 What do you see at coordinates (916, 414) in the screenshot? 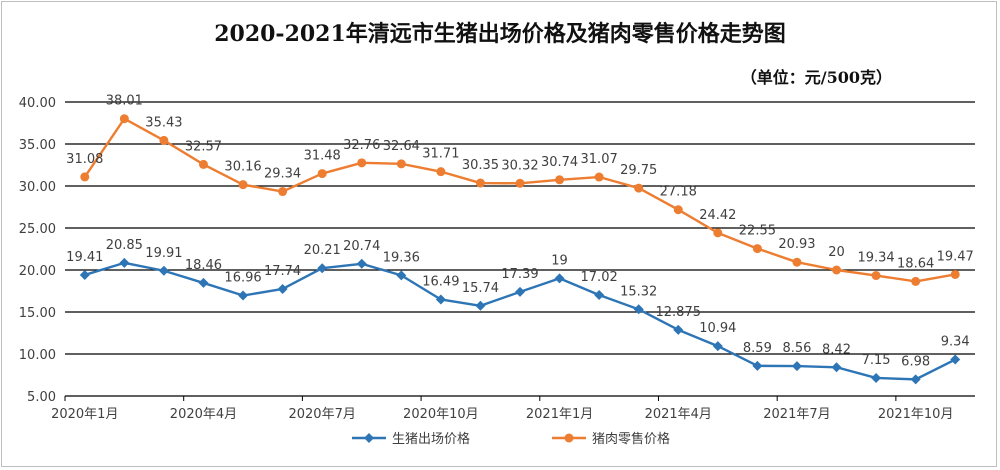
I see `x-tick-label: 2021年10月` at bounding box center [916, 414].